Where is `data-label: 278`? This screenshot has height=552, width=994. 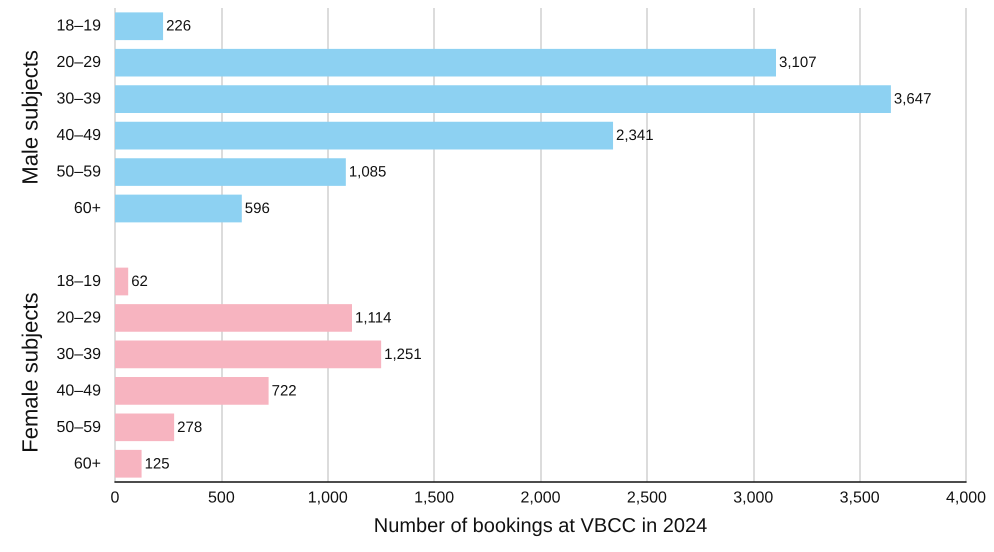 data-label: 278 is located at coordinates (189, 427).